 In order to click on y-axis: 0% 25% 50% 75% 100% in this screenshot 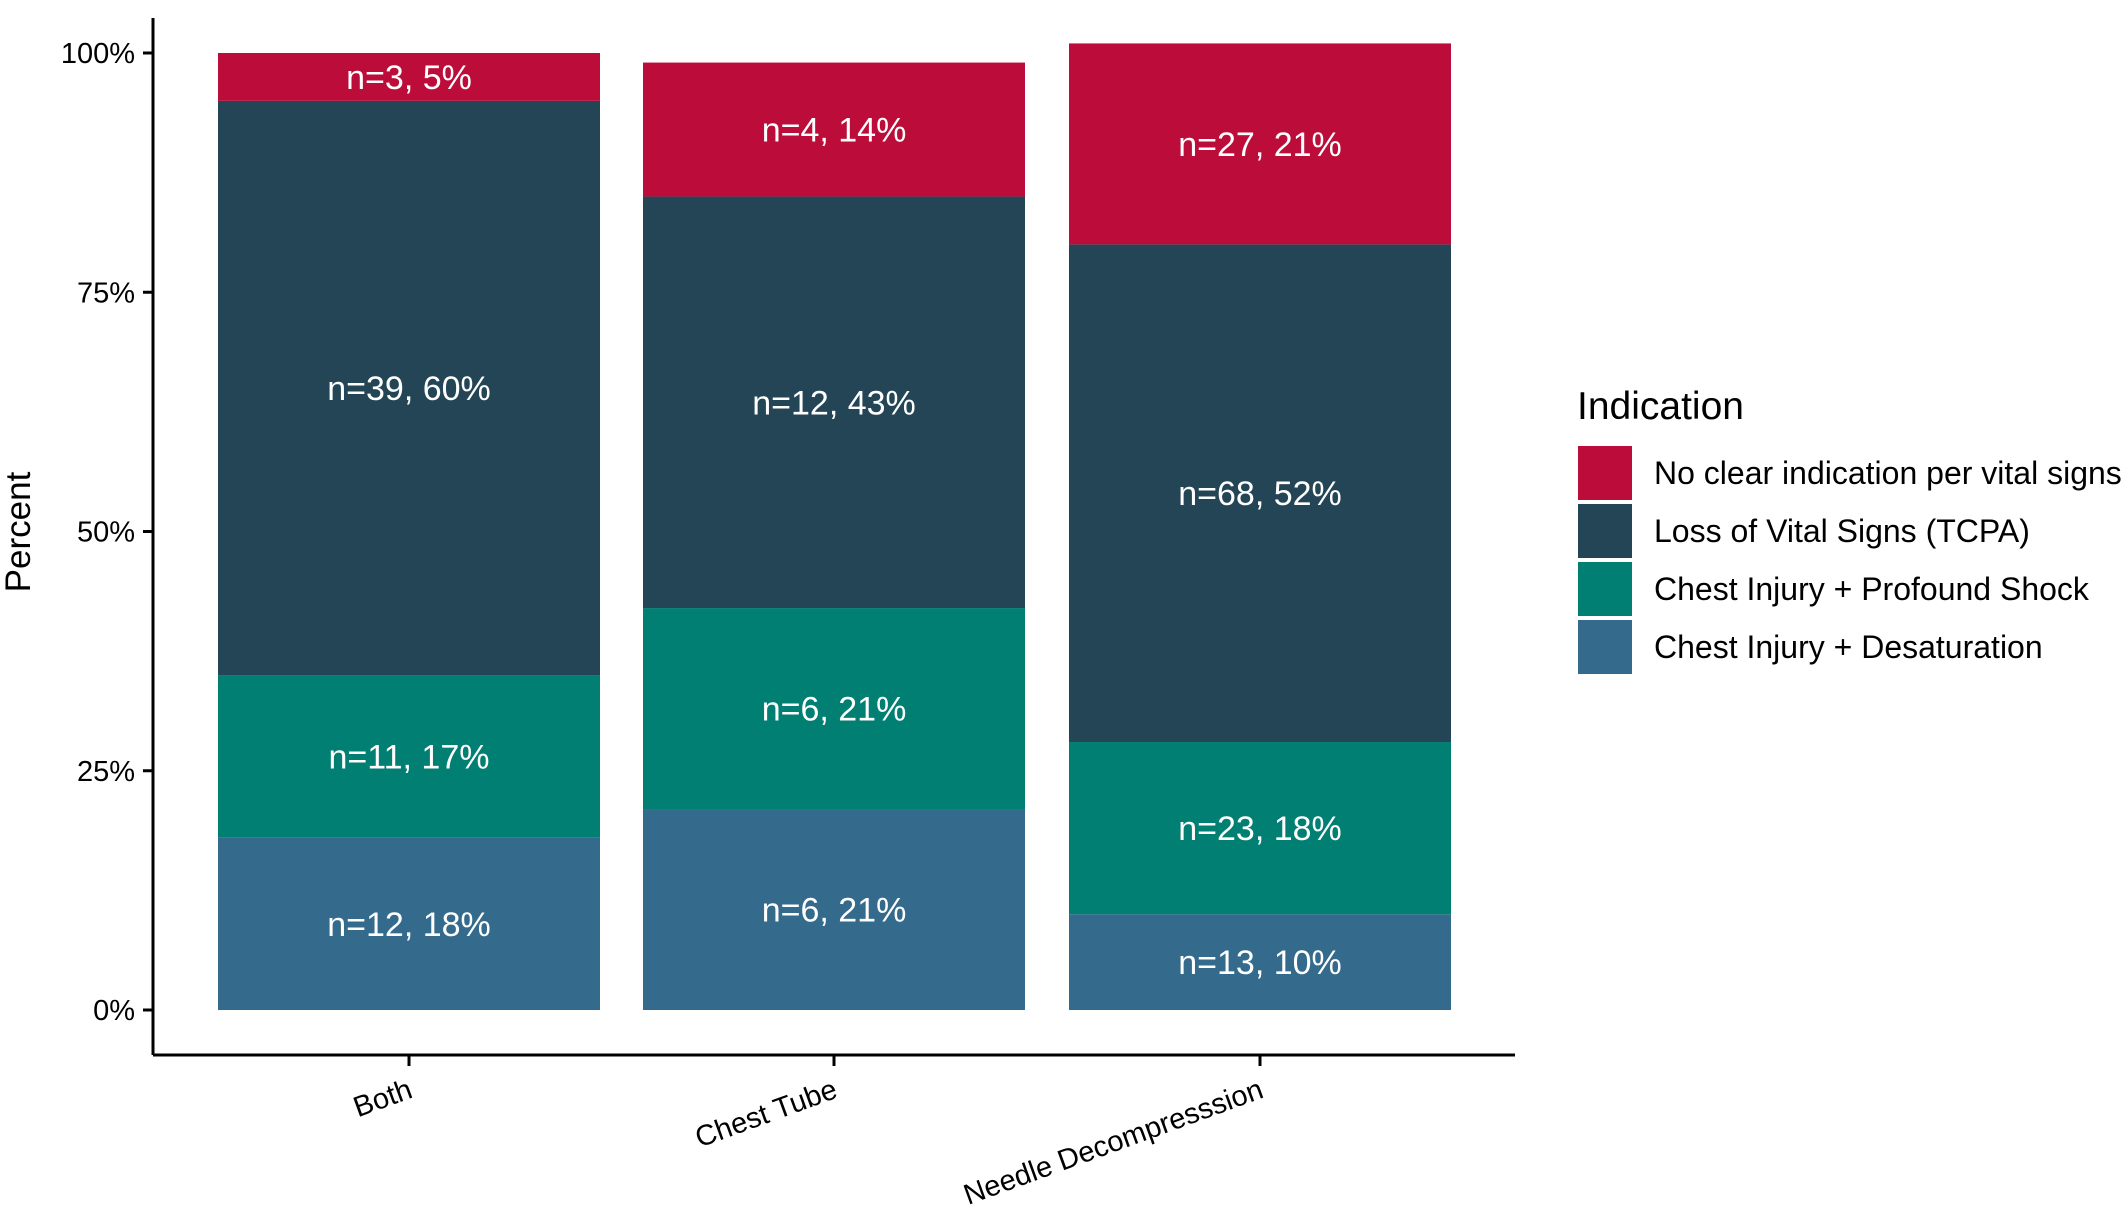, I will do `click(108, 536)`.